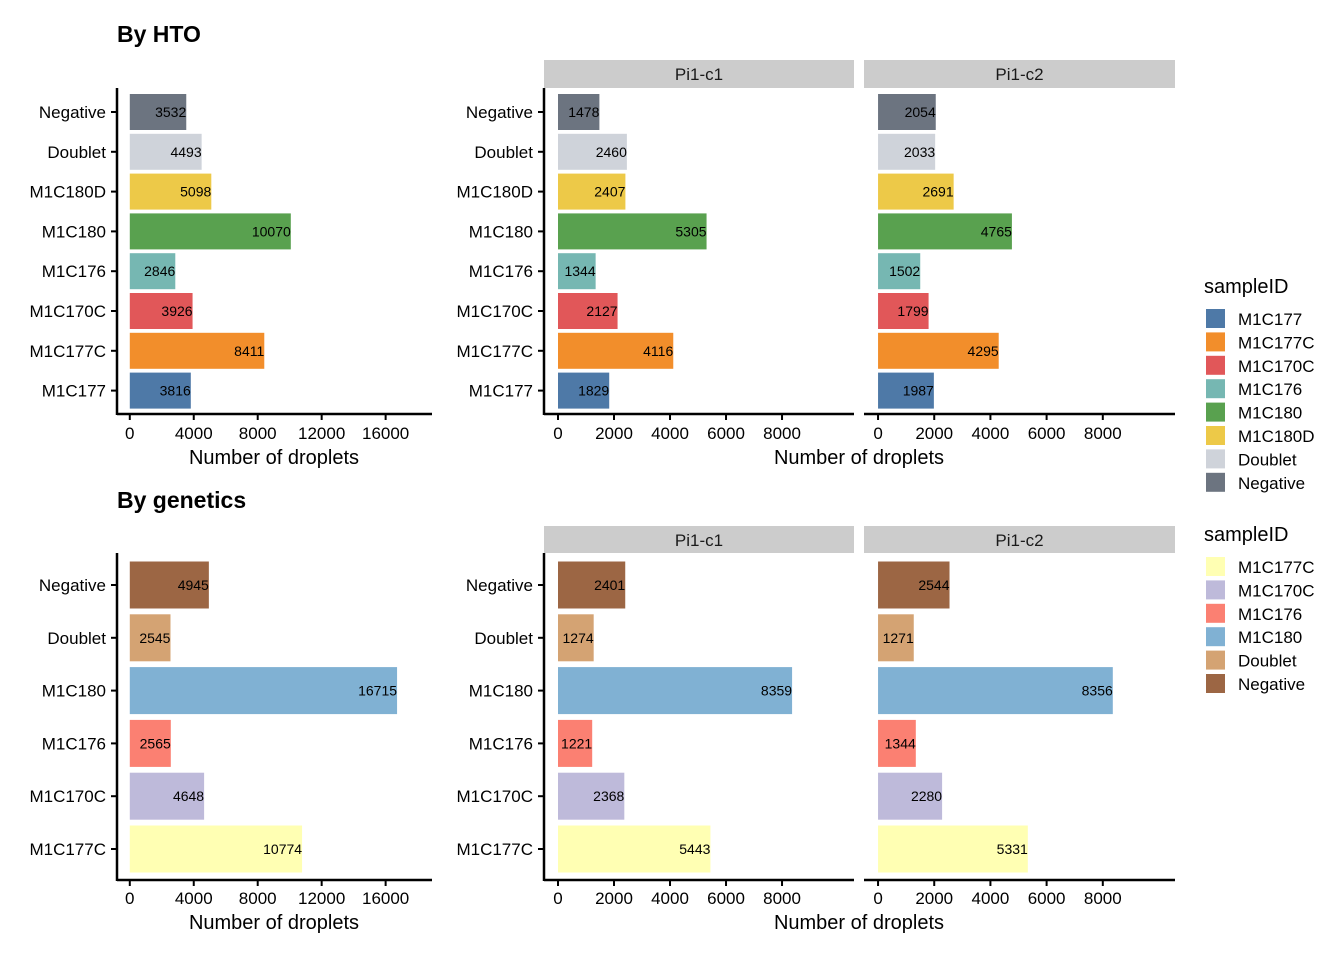 The image size is (1344, 965). I want to click on y-tick-label: M1C180D, so click(67, 192).